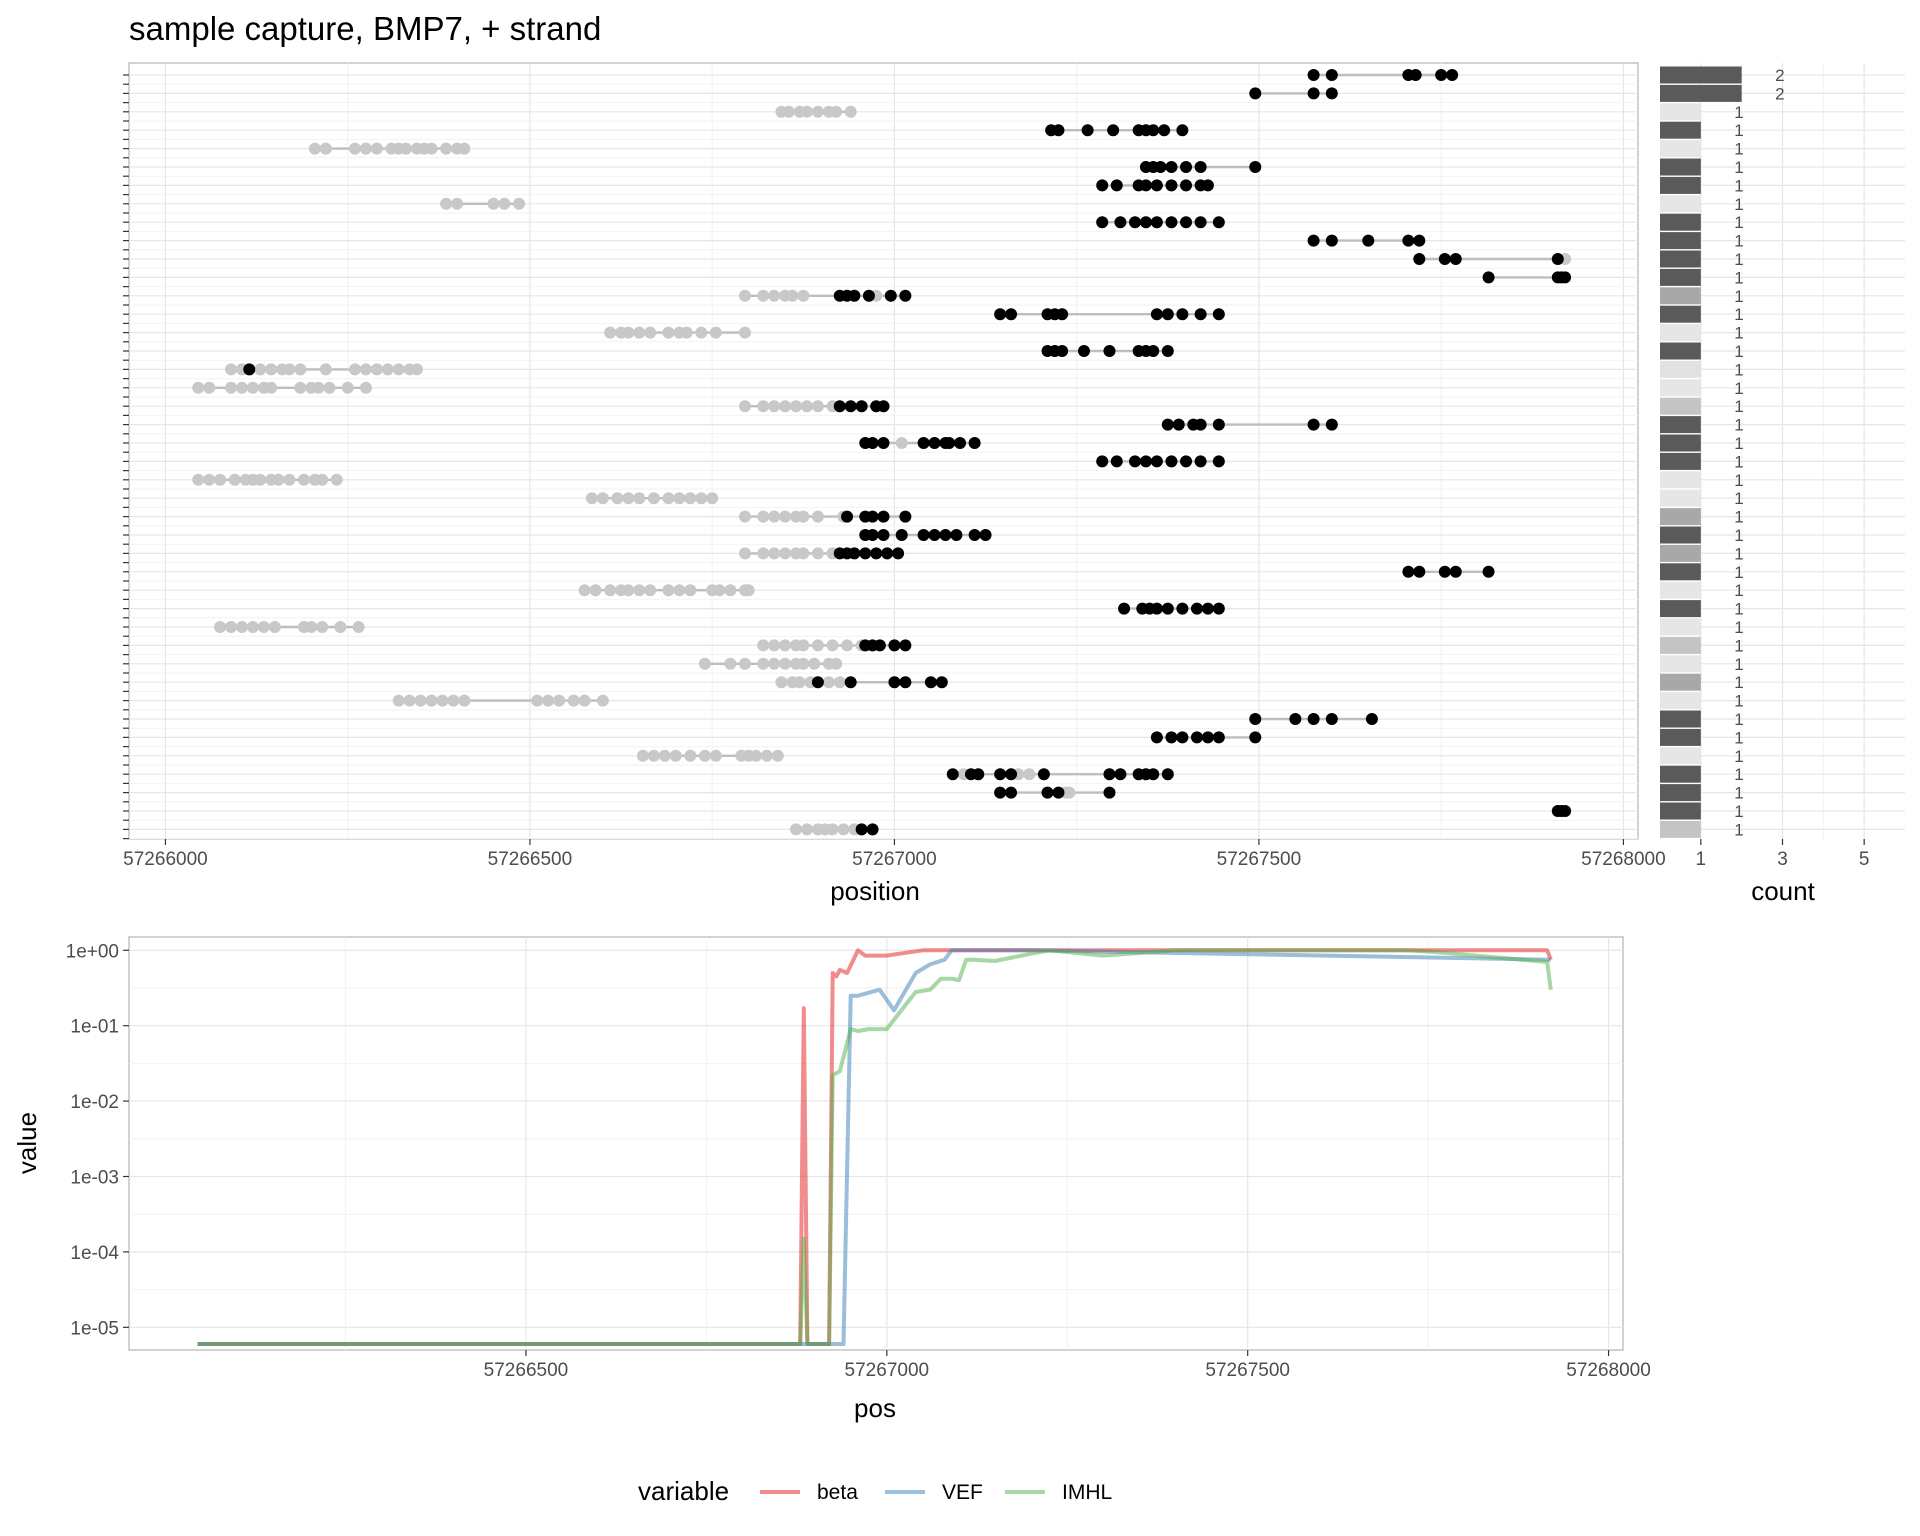 The image size is (1920, 1536). I want to click on metrics-y-axis-label: value, so click(27, 1143).